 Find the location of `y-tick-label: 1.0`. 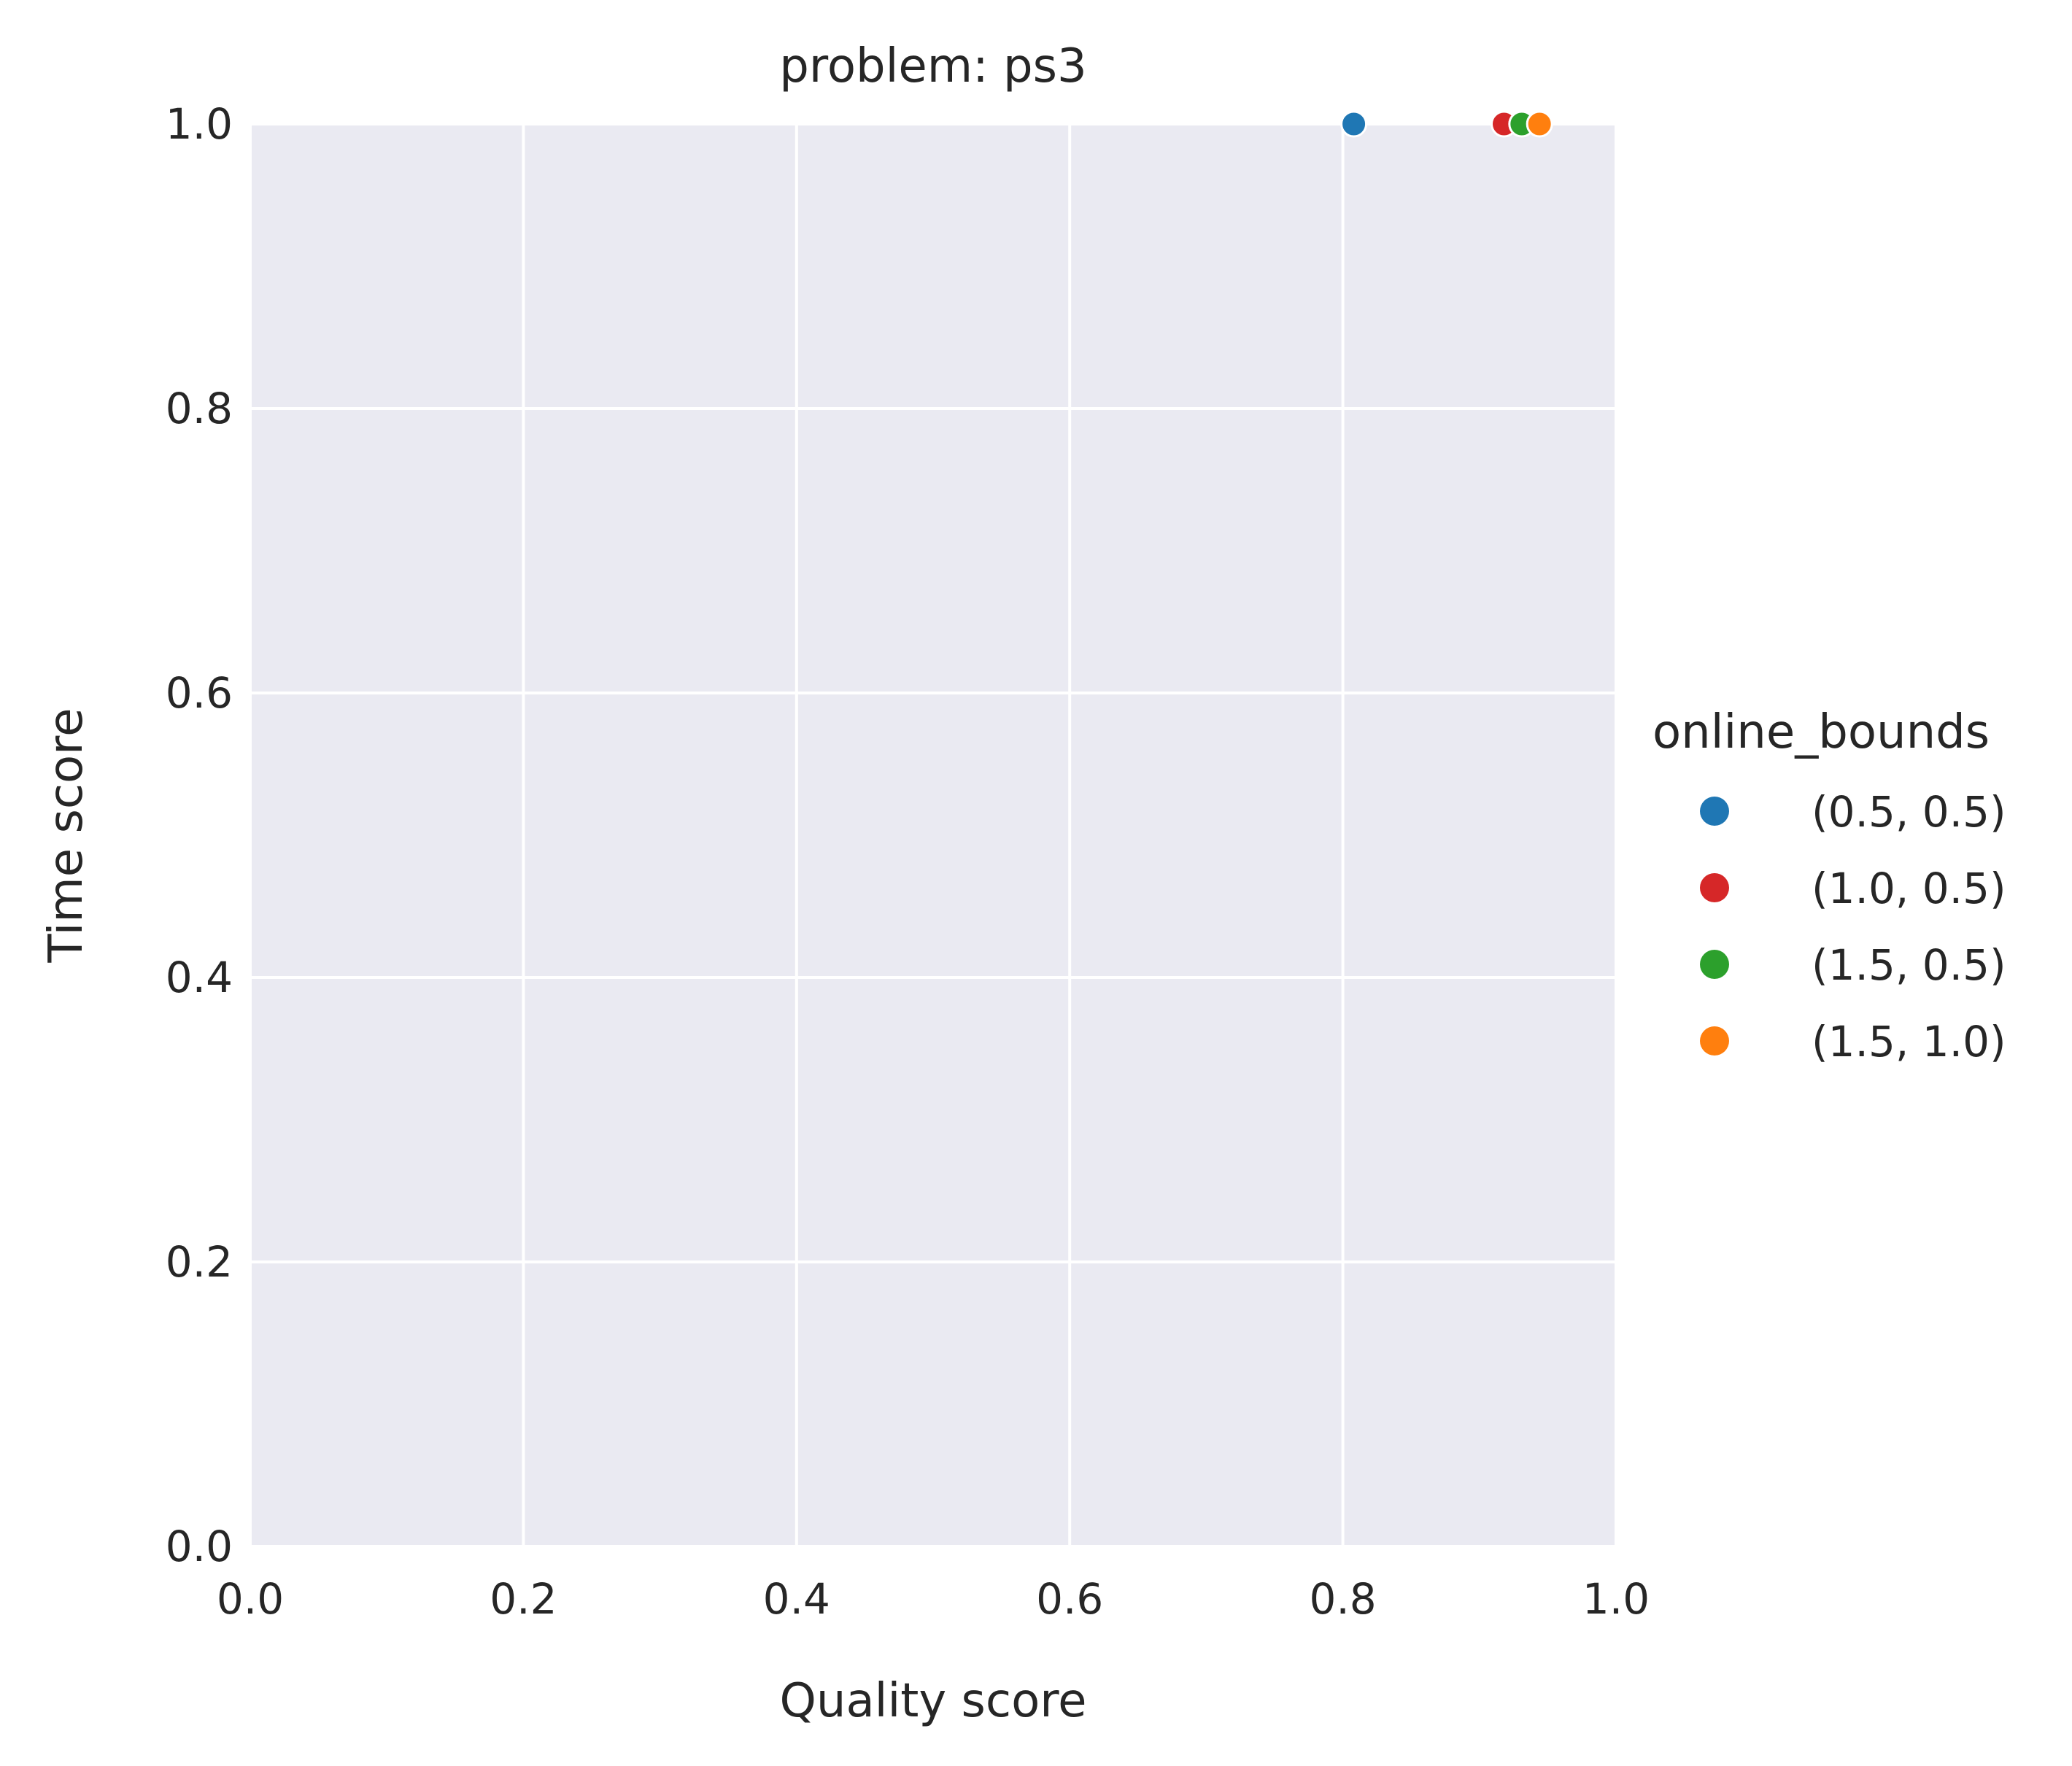

y-tick-label: 1.0 is located at coordinates (199, 124).